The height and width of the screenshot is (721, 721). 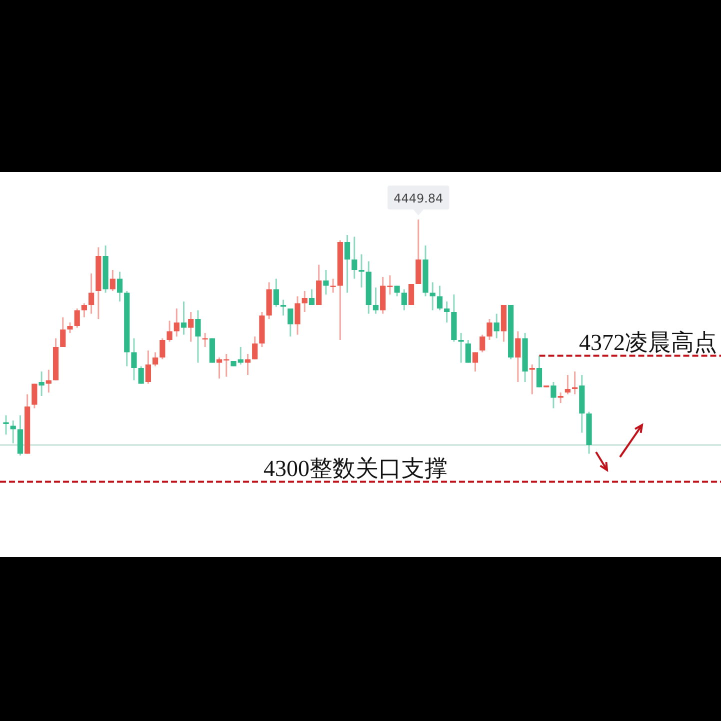 What do you see at coordinates (411, 294) in the screenshot?
I see `candlestick` at bounding box center [411, 294].